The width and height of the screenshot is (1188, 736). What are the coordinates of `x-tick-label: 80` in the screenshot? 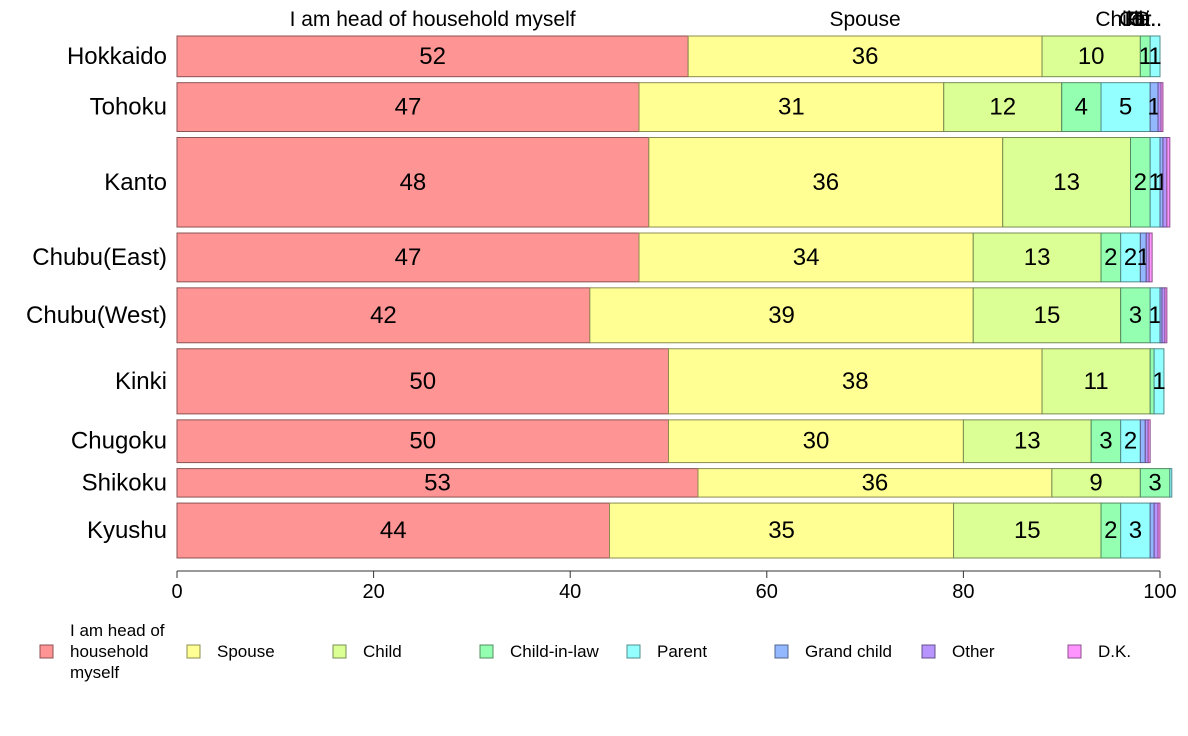 It's located at (963, 592).